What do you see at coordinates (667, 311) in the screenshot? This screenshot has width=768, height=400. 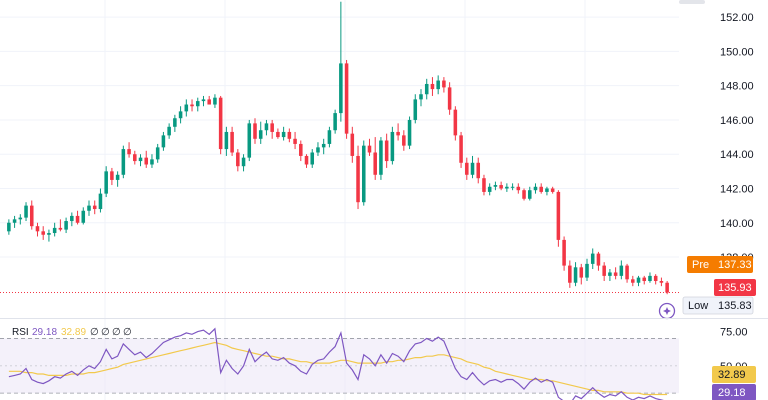 I see `add-alert-button` at bounding box center [667, 311].